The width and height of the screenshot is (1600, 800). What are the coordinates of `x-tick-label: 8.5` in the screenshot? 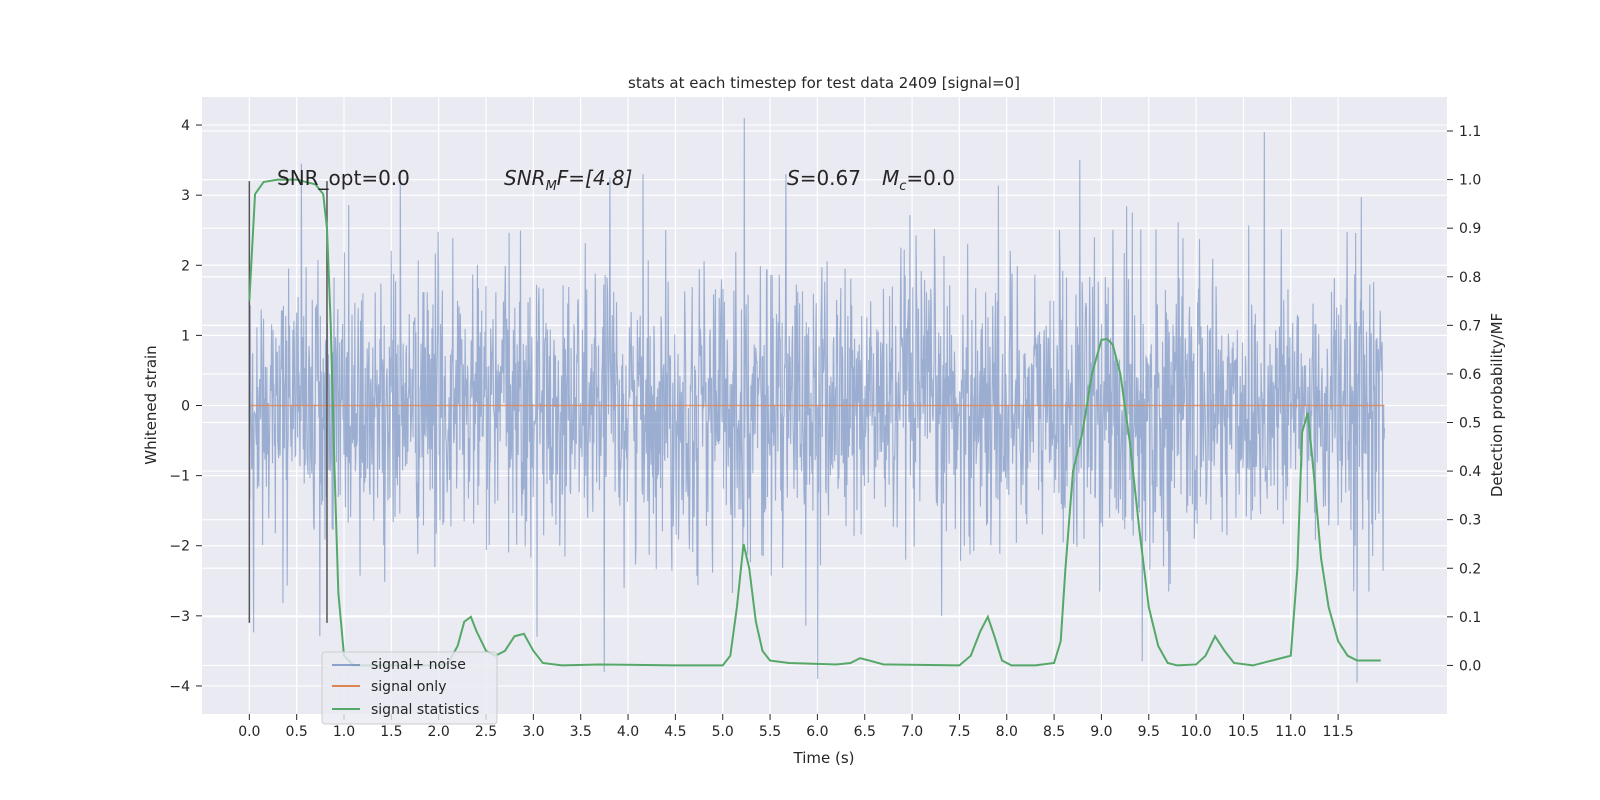 It's located at (1054, 732).